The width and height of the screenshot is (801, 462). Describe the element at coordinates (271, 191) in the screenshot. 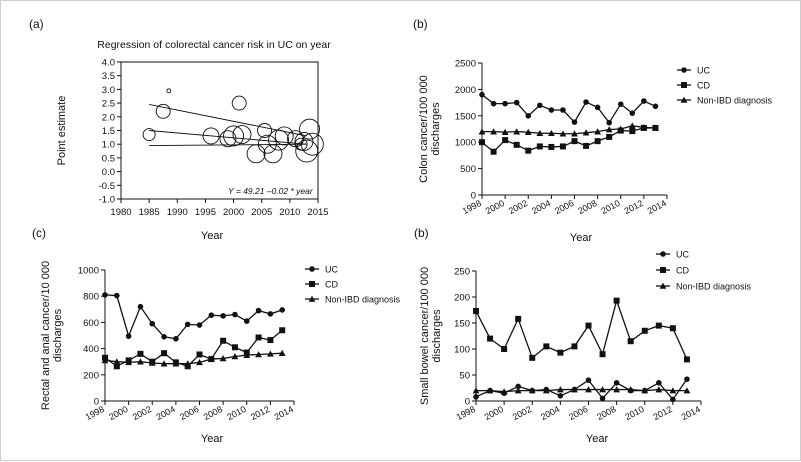

I see `regression-equation: Y = 49.21 –0.02 * year` at that location.